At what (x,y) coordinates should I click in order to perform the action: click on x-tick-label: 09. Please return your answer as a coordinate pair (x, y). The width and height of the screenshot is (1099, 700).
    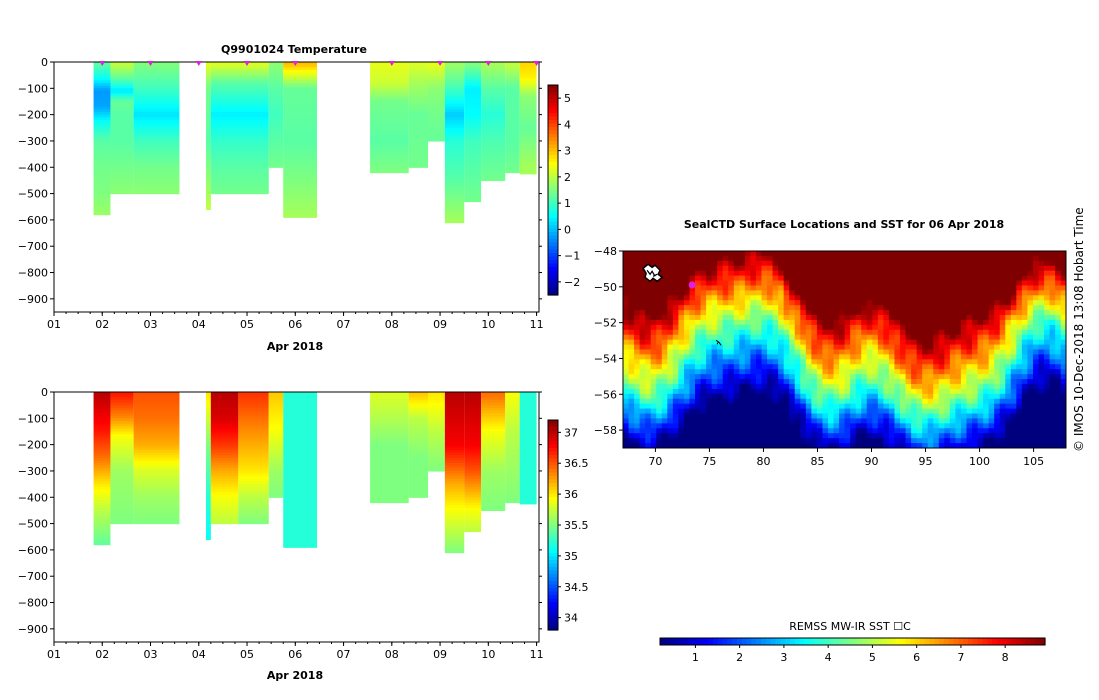
    Looking at the image, I should click on (440, 654).